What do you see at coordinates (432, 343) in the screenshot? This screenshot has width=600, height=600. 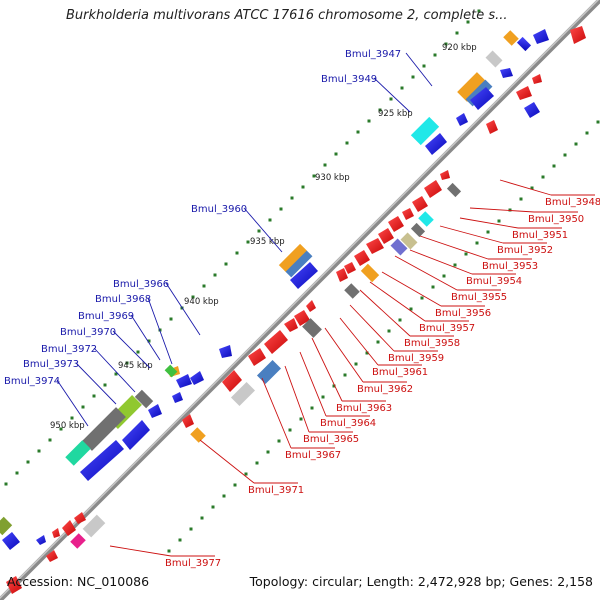 I see `gene-label-reverse: Bmul_3958` at bounding box center [432, 343].